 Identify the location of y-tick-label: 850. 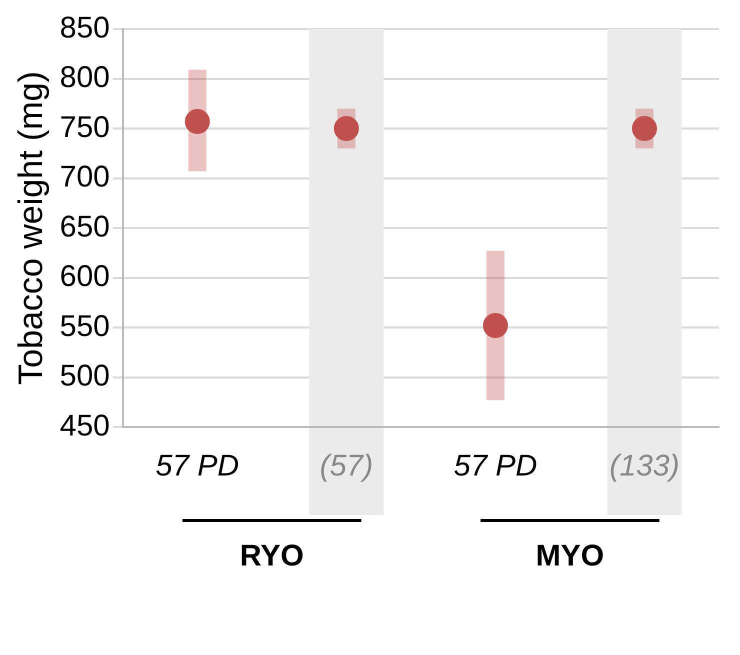
(85, 27).